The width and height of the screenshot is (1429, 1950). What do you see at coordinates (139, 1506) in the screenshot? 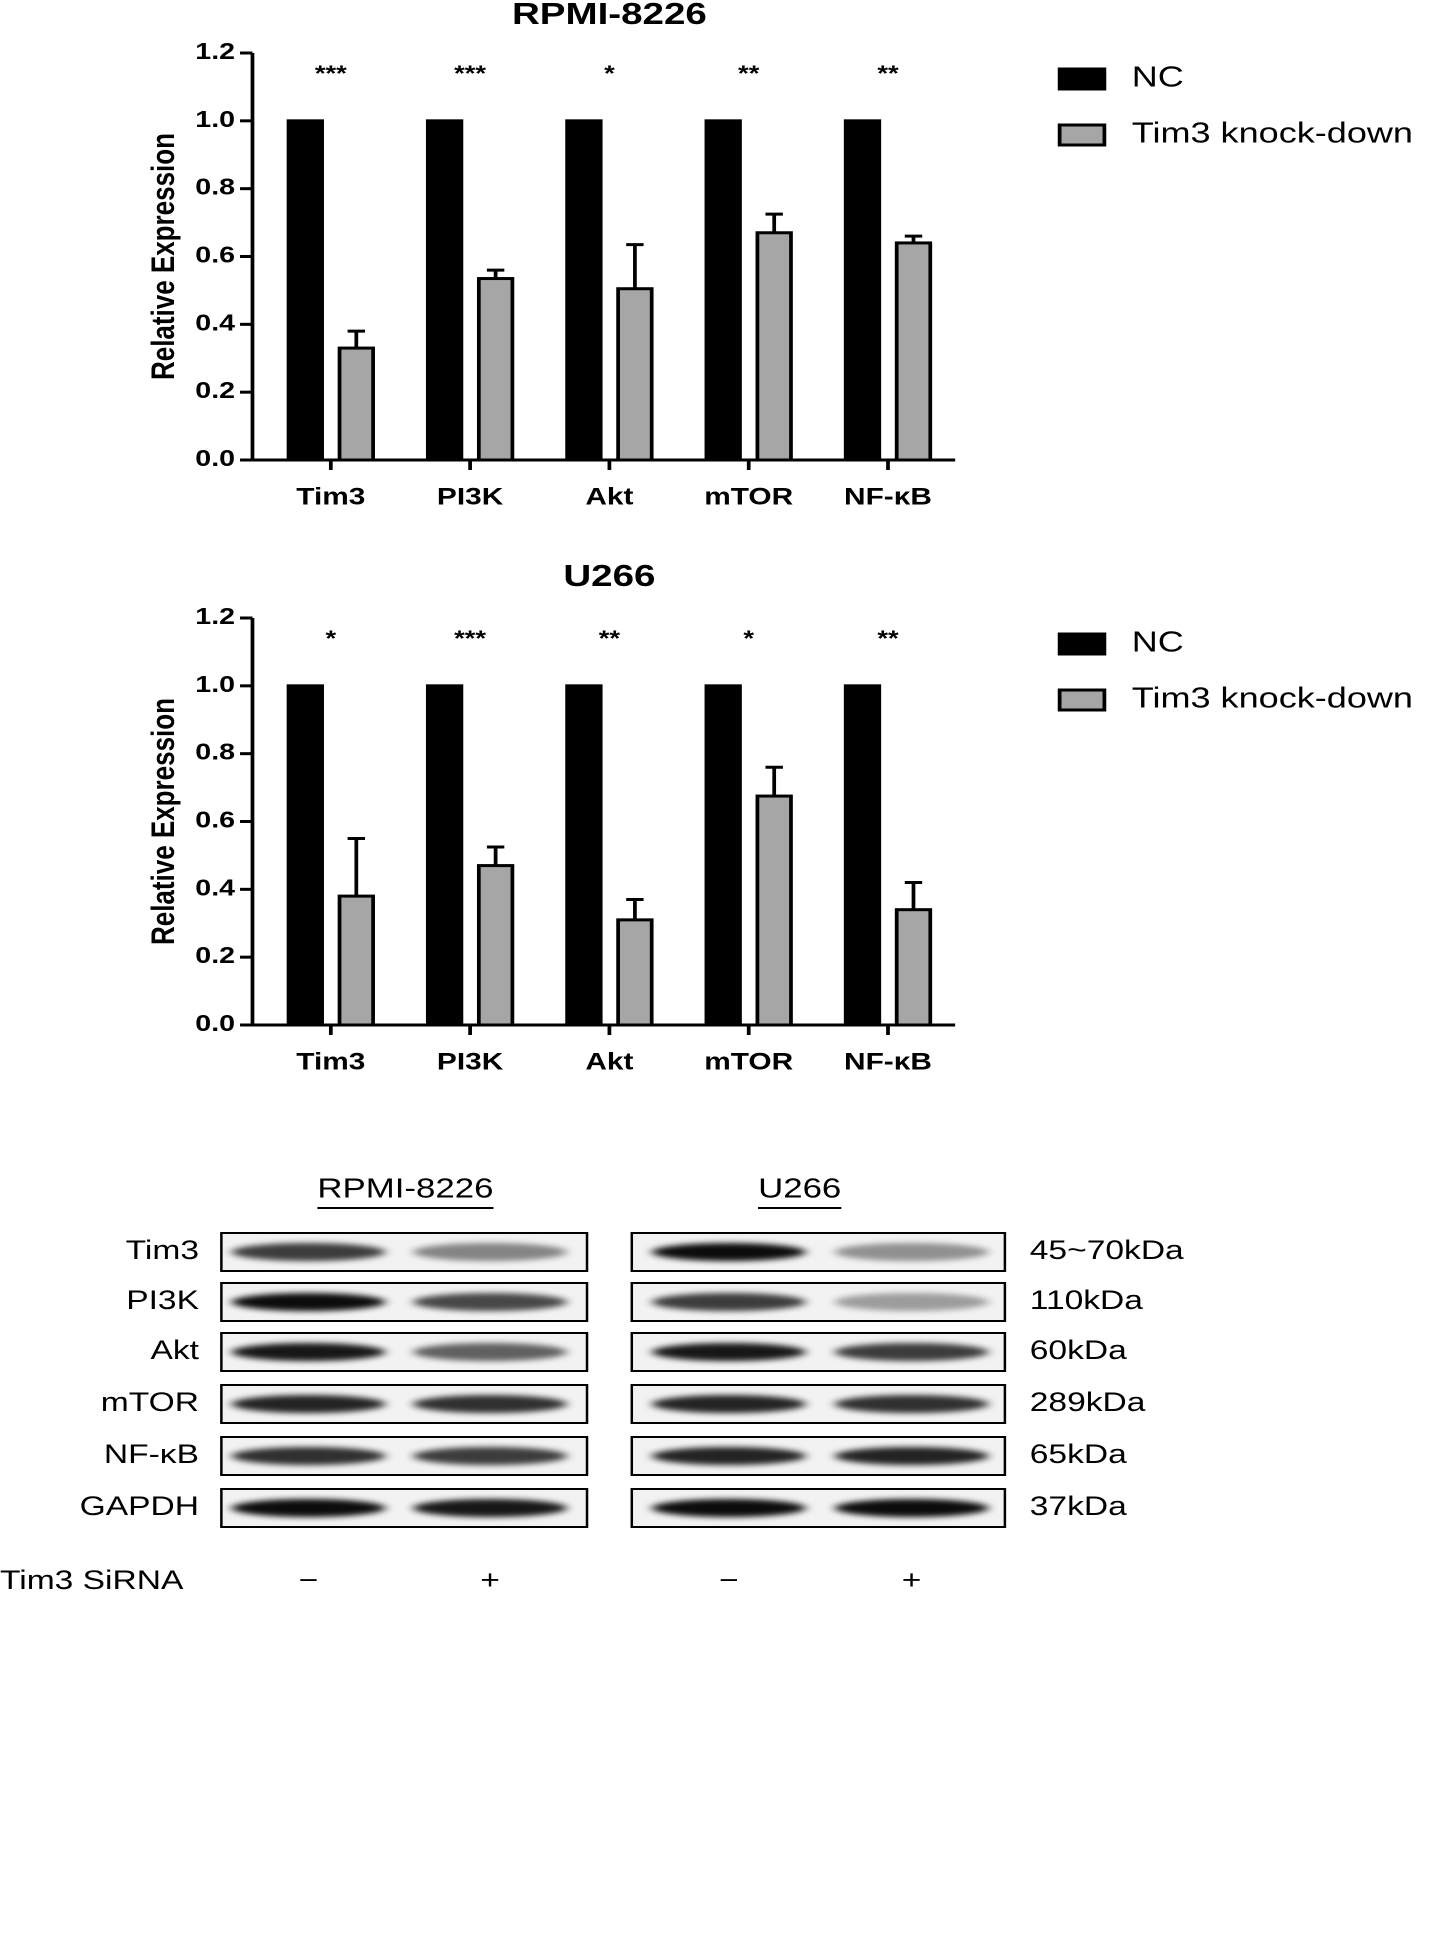
I see `blot-row-label: GAPDH` at bounding box center [139, 1506].